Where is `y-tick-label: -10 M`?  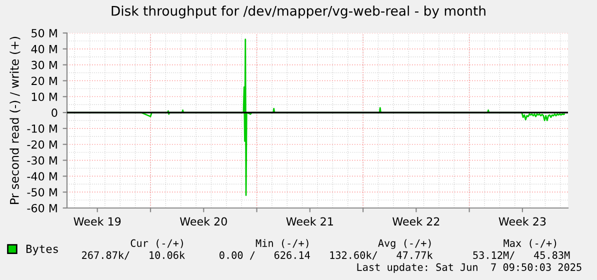
y-tick-label: -10 M is located at coordinates (42, 128).